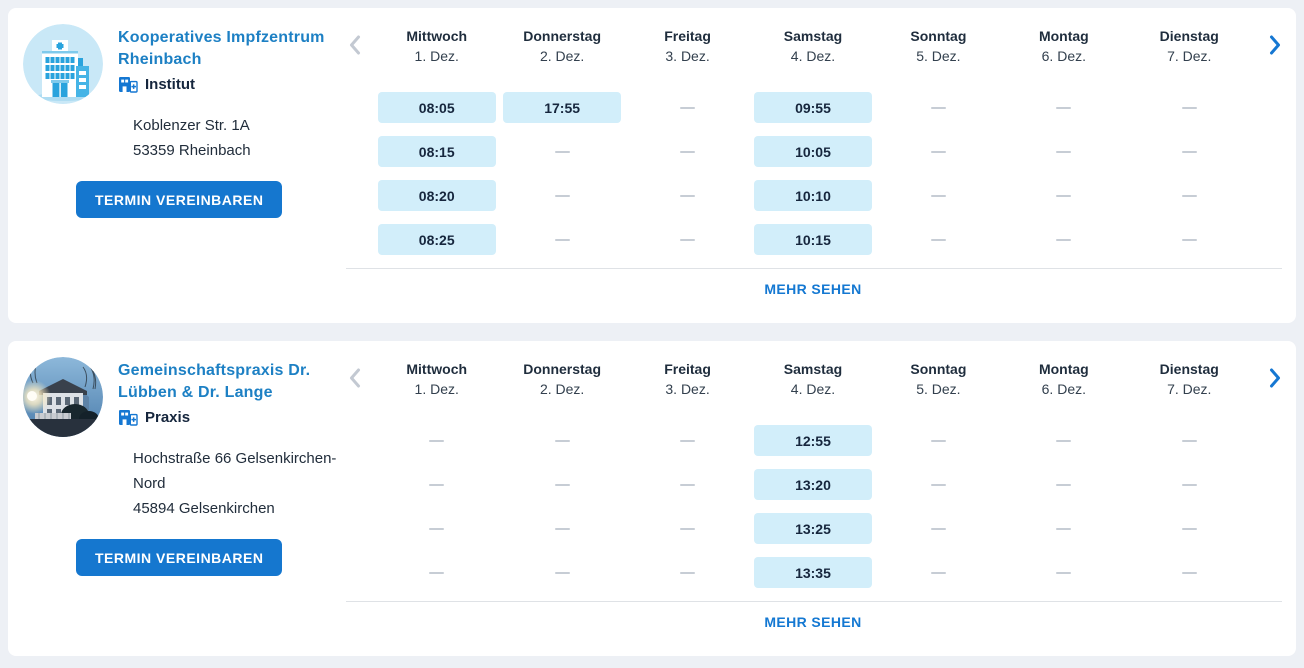 This screenshot has width=1304, height=668. What do you see at coordinates (812, 151) in the screenshot?
I see `time-slot-button: 10:05` at bounding box center [812, 151].